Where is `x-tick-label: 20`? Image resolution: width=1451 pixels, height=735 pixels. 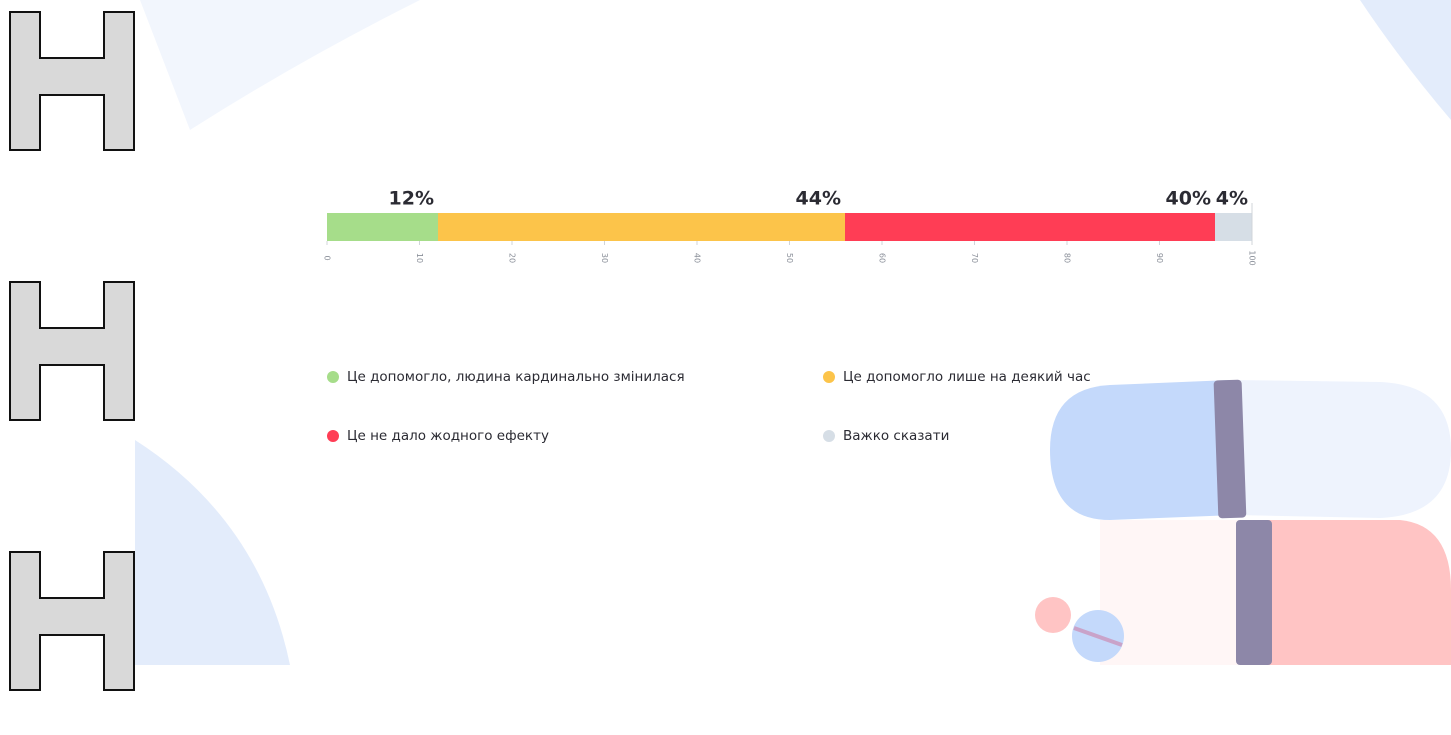
x-tick-label: 20 is located at coordinates (512, 258).